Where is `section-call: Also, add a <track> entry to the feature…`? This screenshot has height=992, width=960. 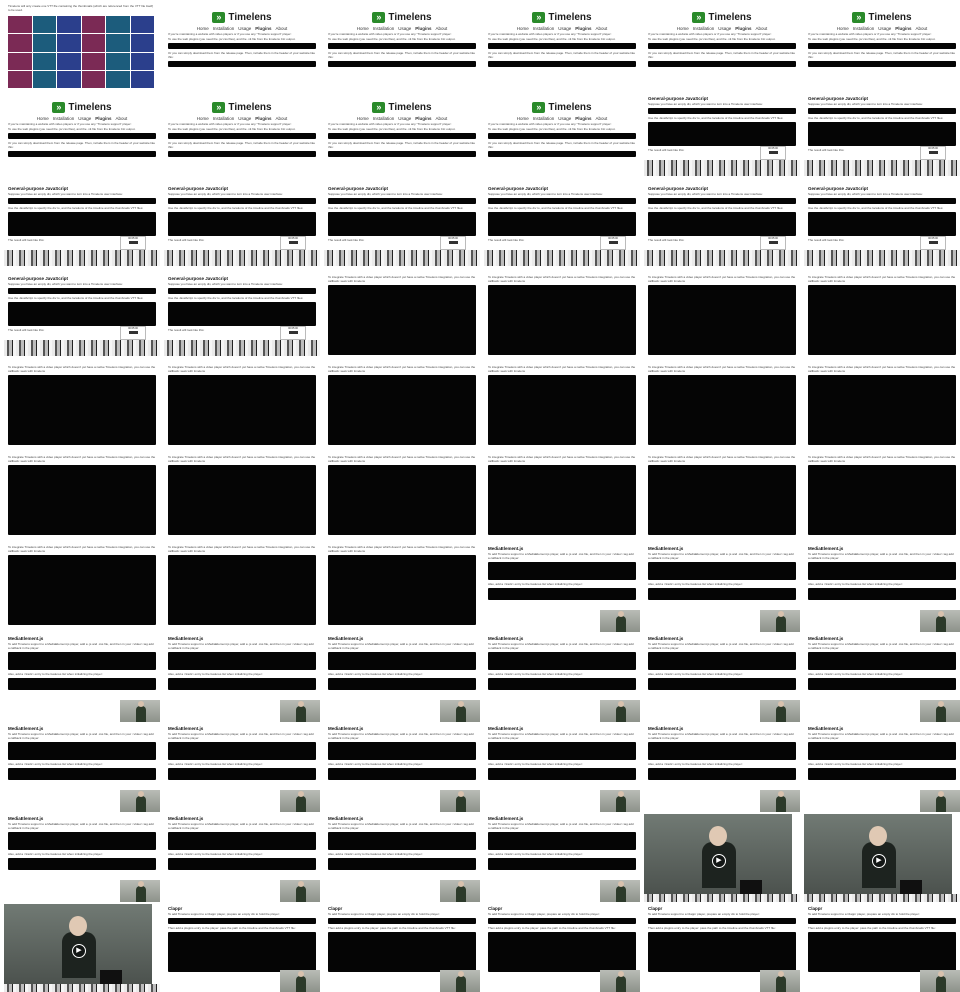
section-call: Also, add a <track> entry to the feature… is located at coordinates (695, 764).